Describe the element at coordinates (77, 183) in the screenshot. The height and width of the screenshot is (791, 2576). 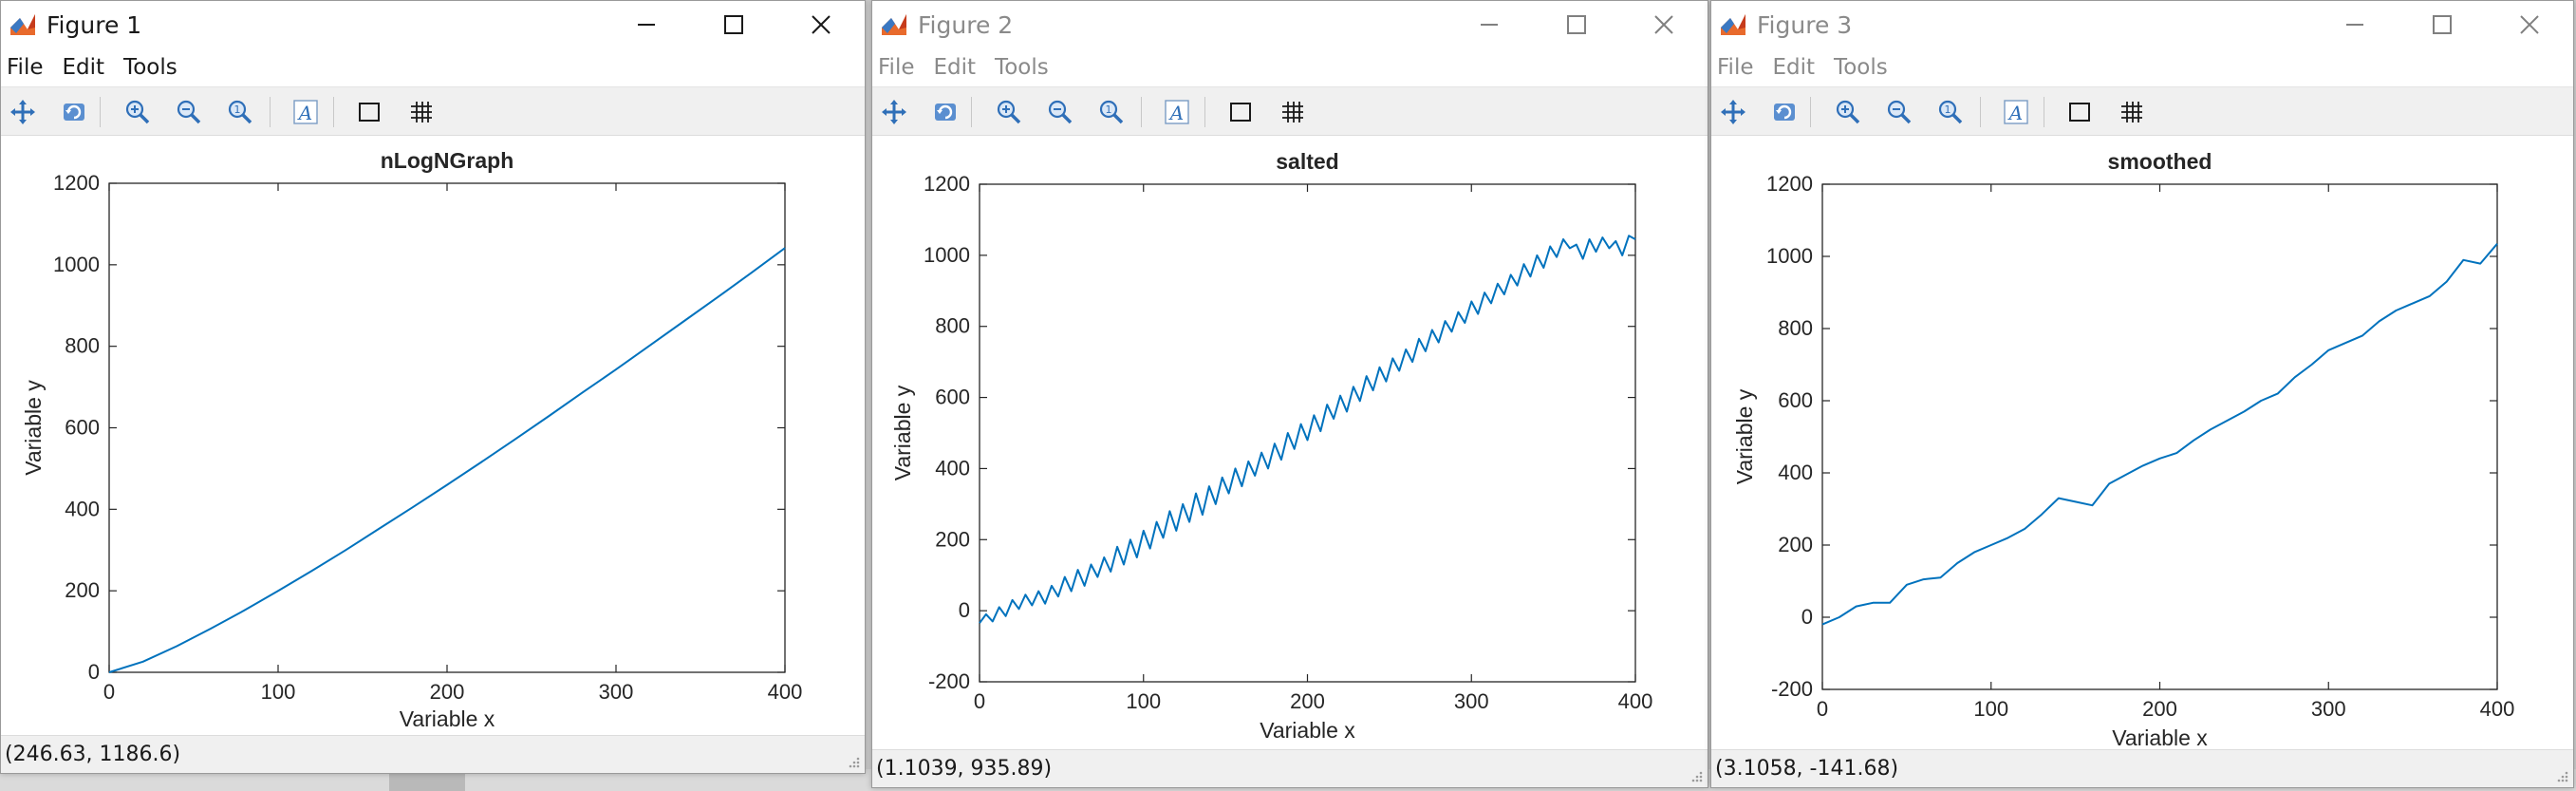
I see `y-tick-label: 1200` at that location.